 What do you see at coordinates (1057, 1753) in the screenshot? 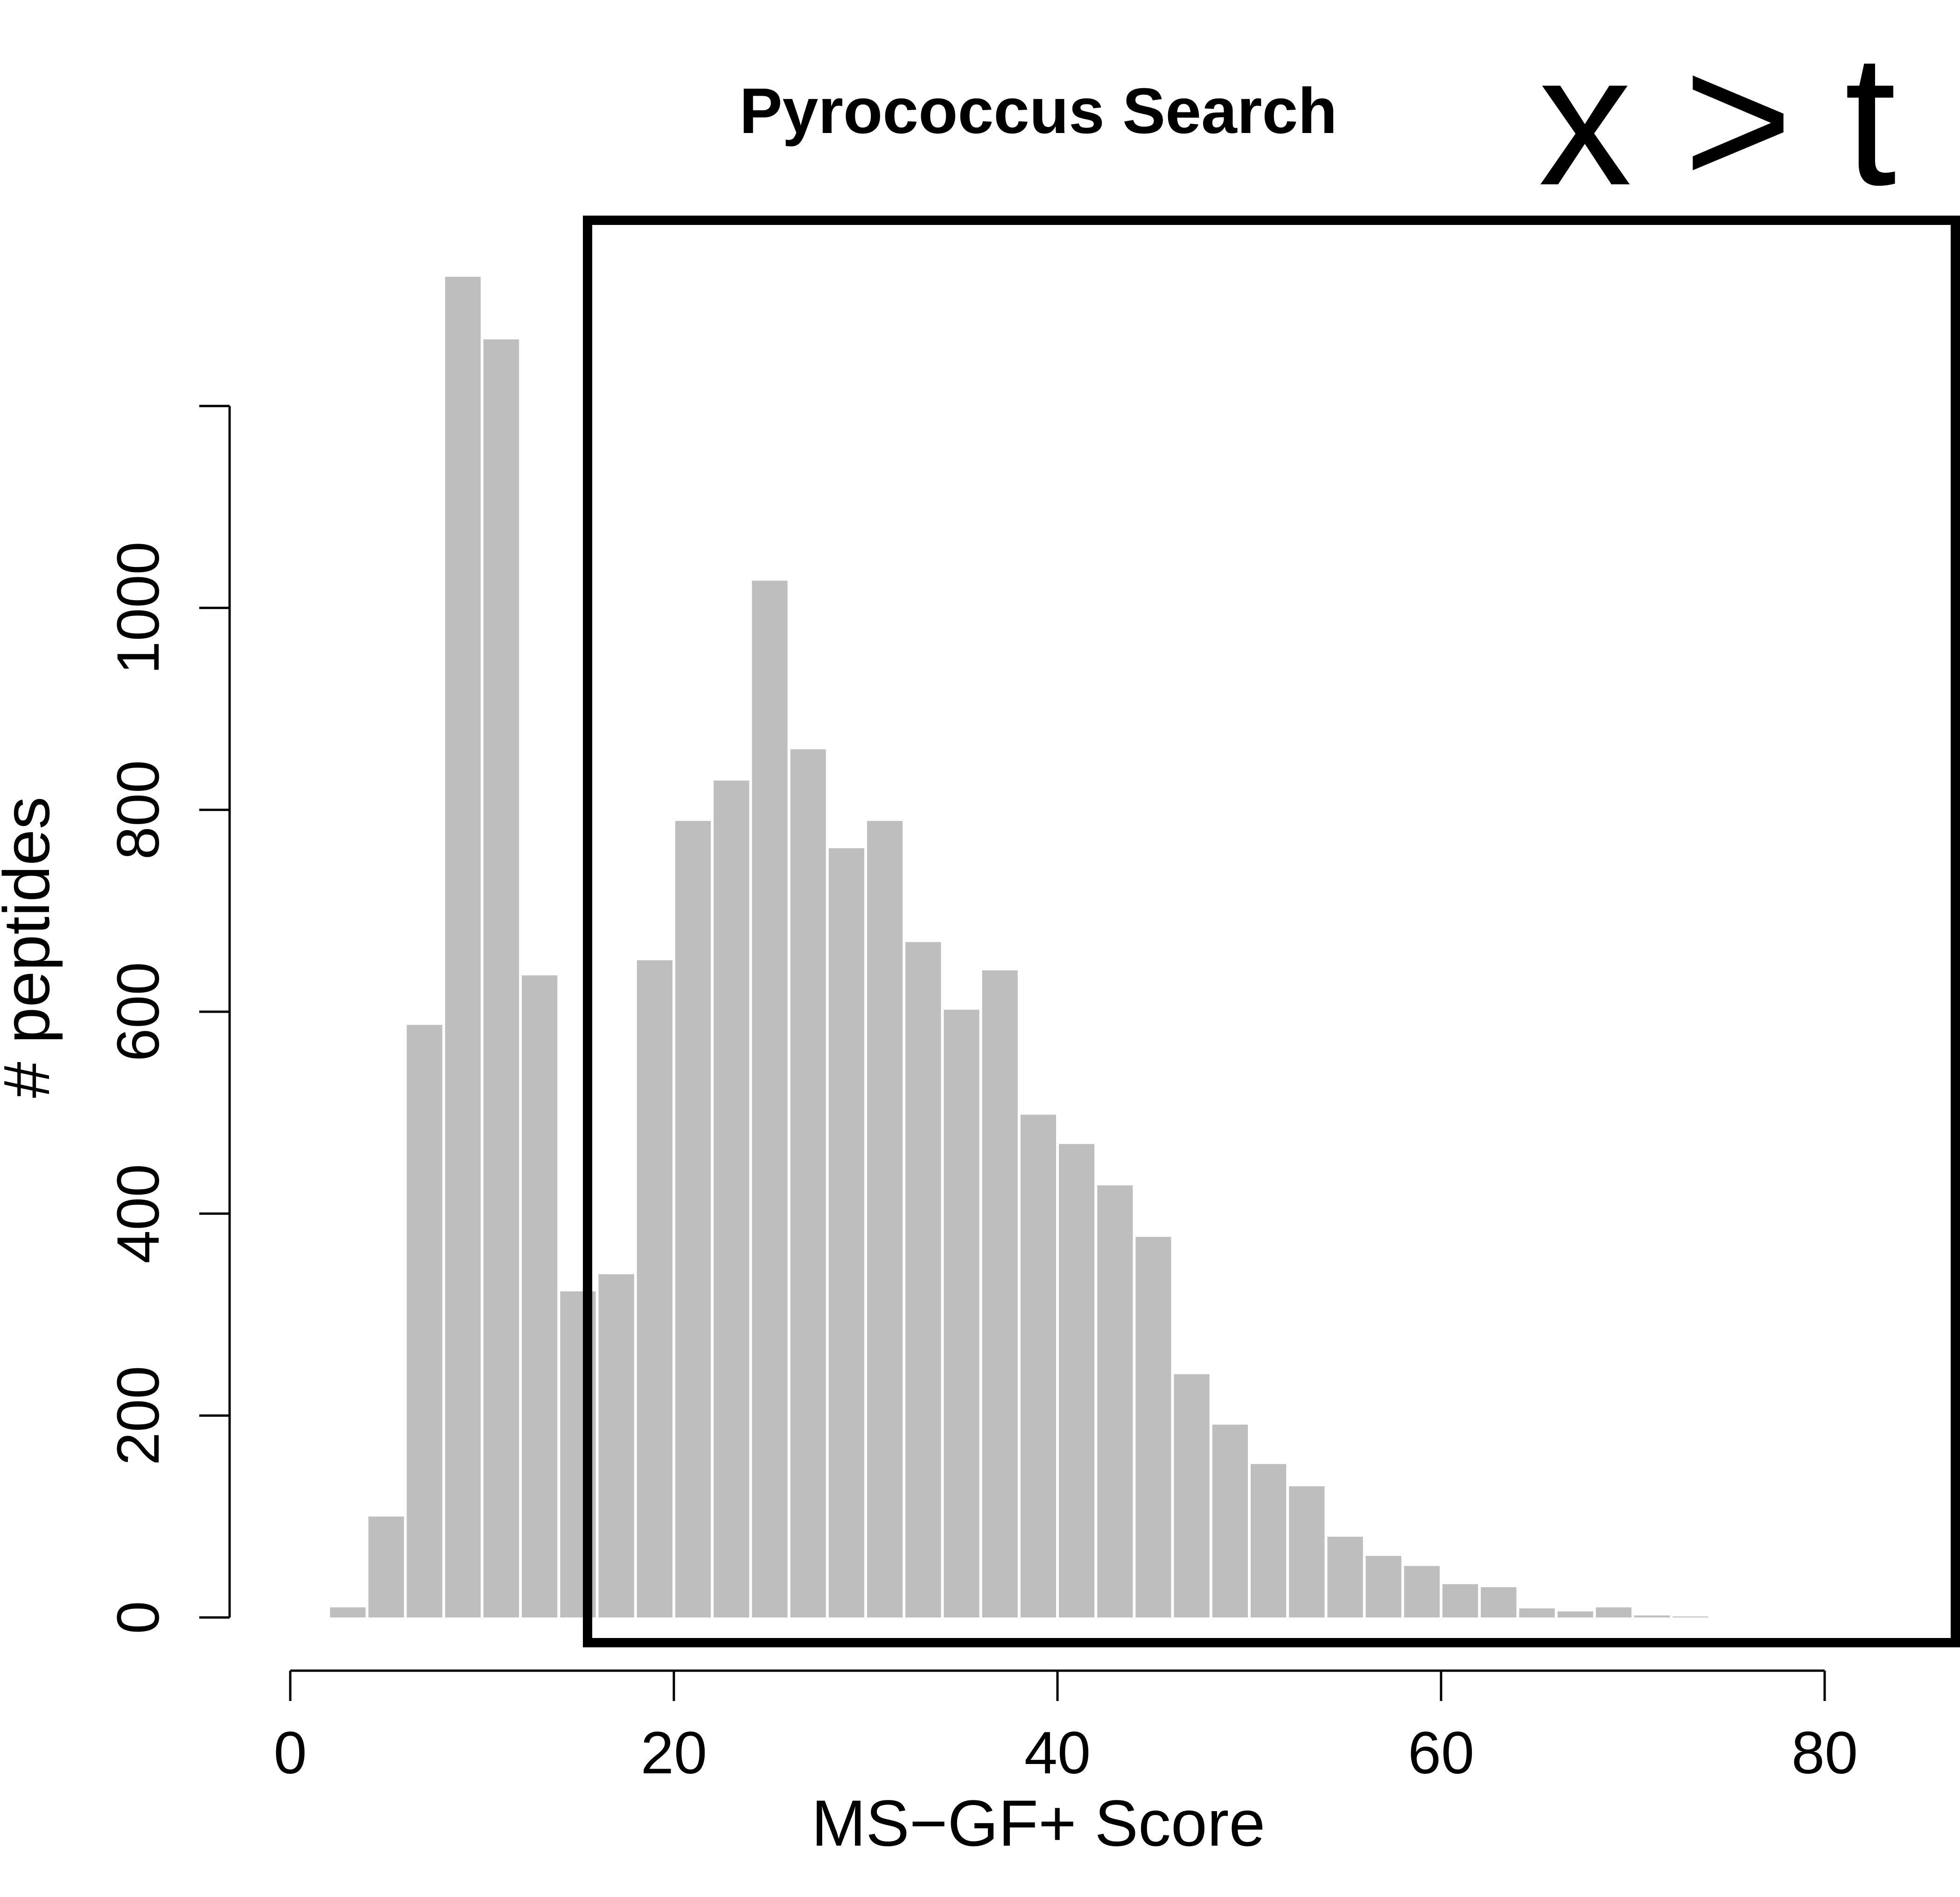
I see `x-tick-label: 40` at bounding box center [1057, 1753].